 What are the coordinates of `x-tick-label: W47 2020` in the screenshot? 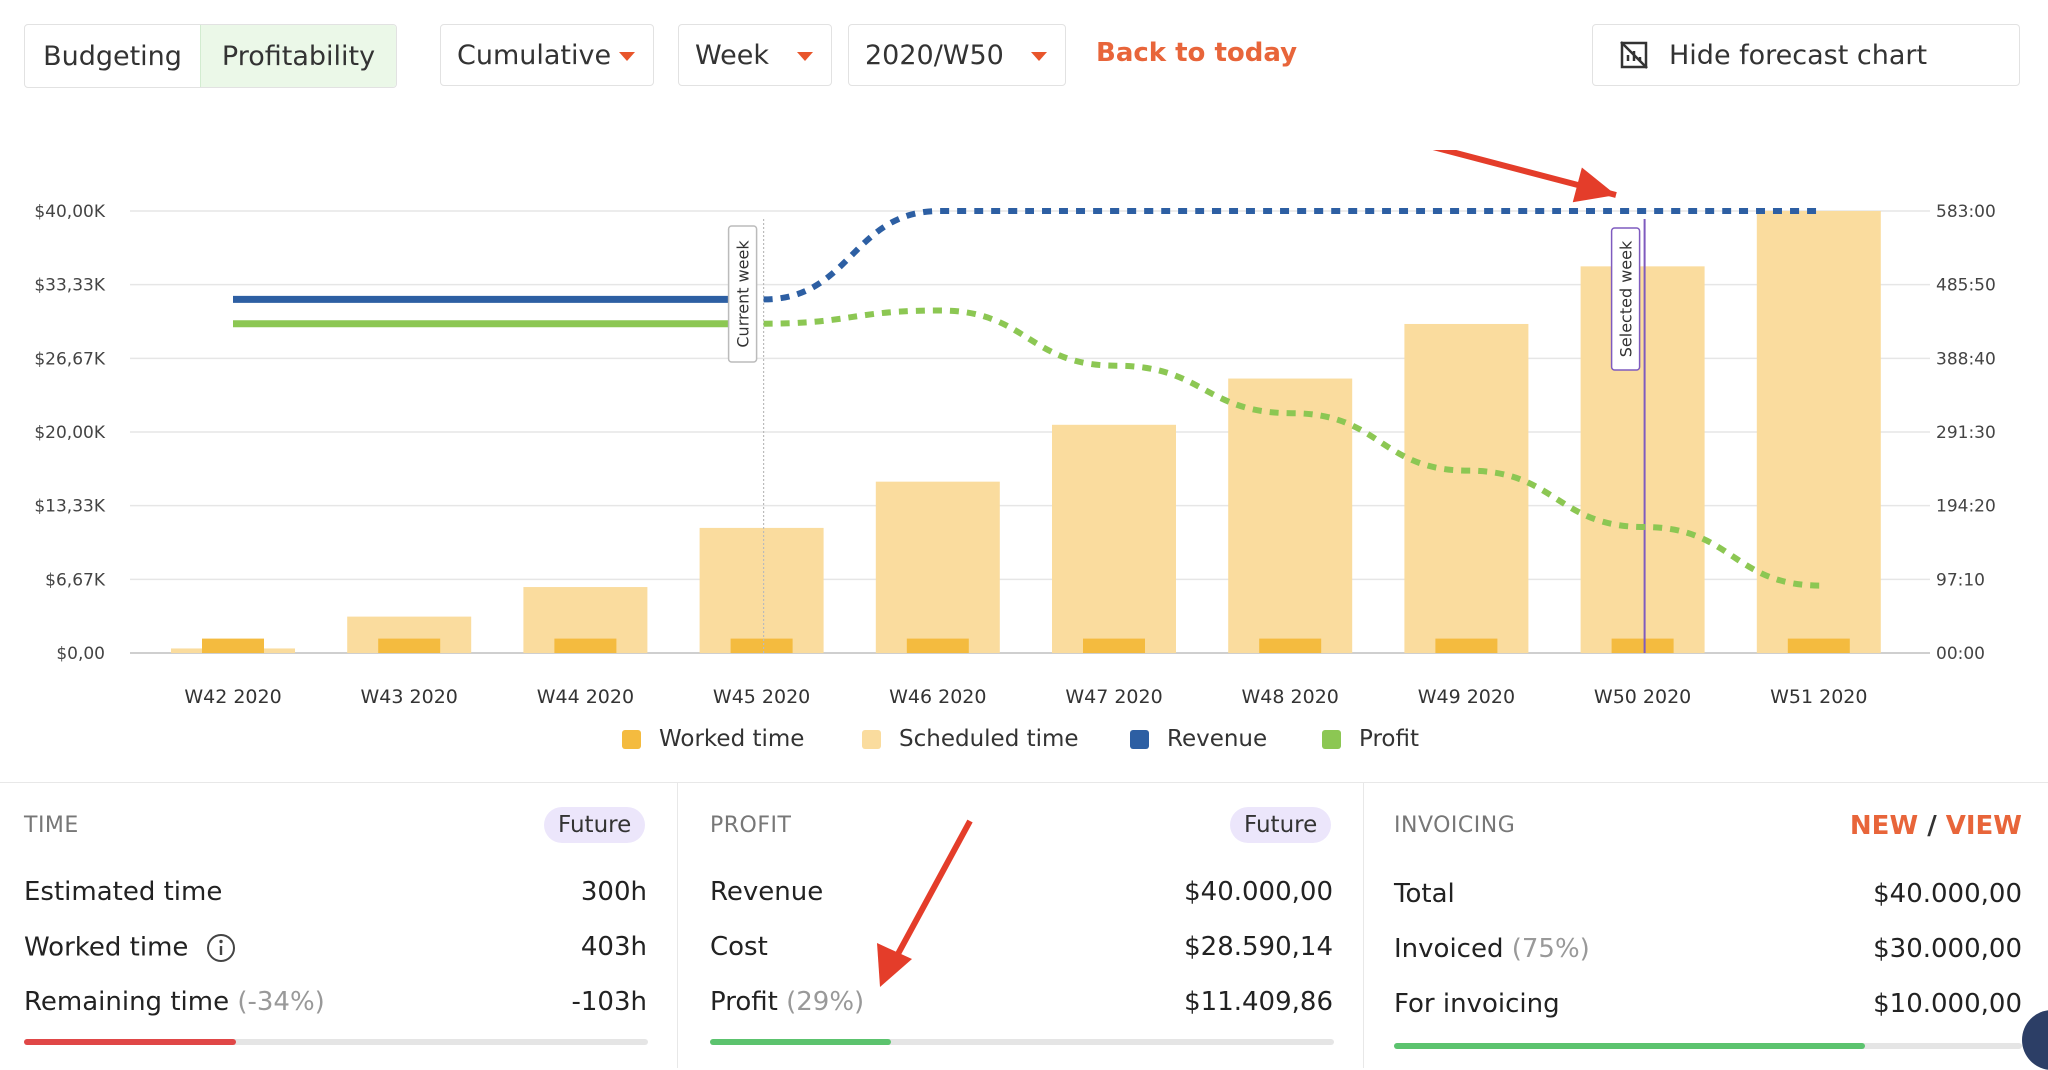 It's located at (1113, 697).